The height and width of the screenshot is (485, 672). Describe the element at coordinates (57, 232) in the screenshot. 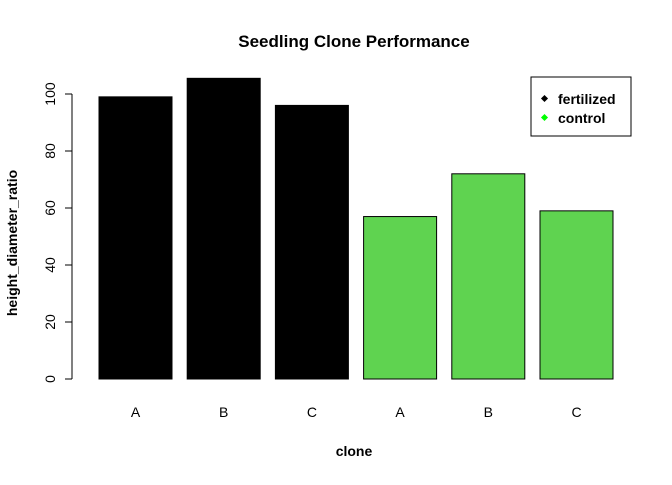

I see `y-axis: 0 20 40 60 80 100` at that location.